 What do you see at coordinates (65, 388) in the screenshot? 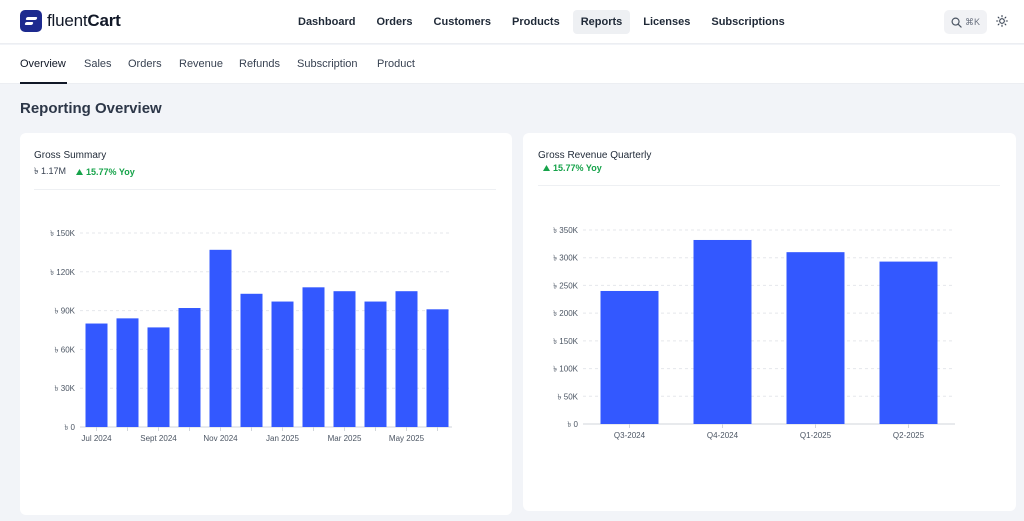
I see `y-tick-label: ৳ 30K` at bounding box center [65, 388].